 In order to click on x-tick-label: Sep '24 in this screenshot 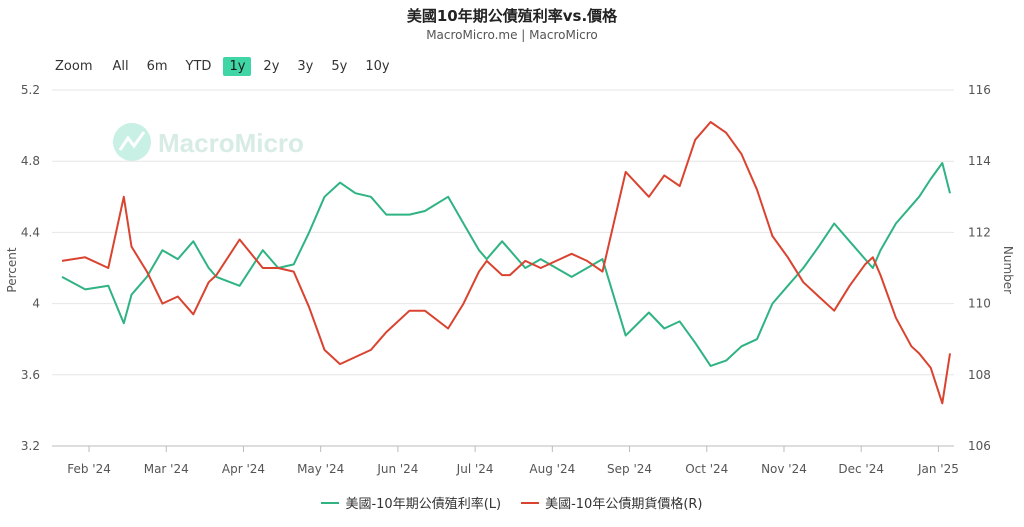, I will do `click(629, 469)`.